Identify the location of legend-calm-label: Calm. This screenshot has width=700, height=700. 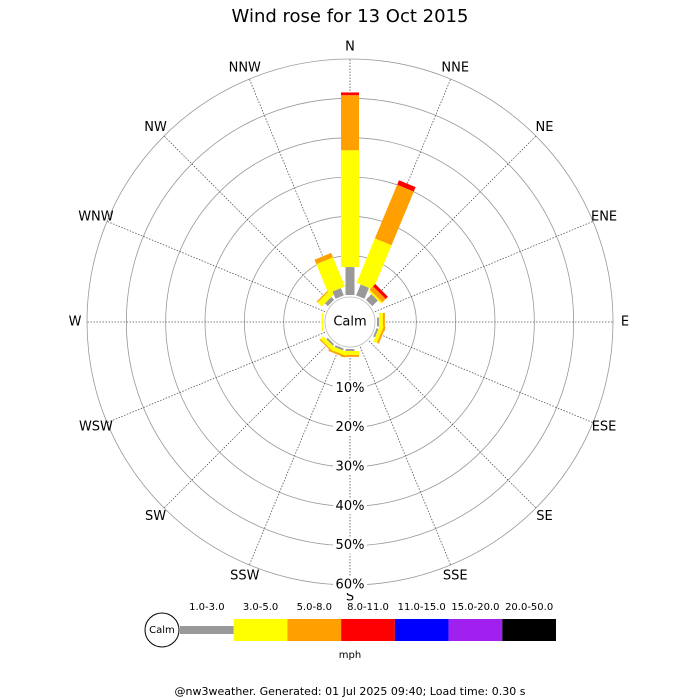
(162, 630).